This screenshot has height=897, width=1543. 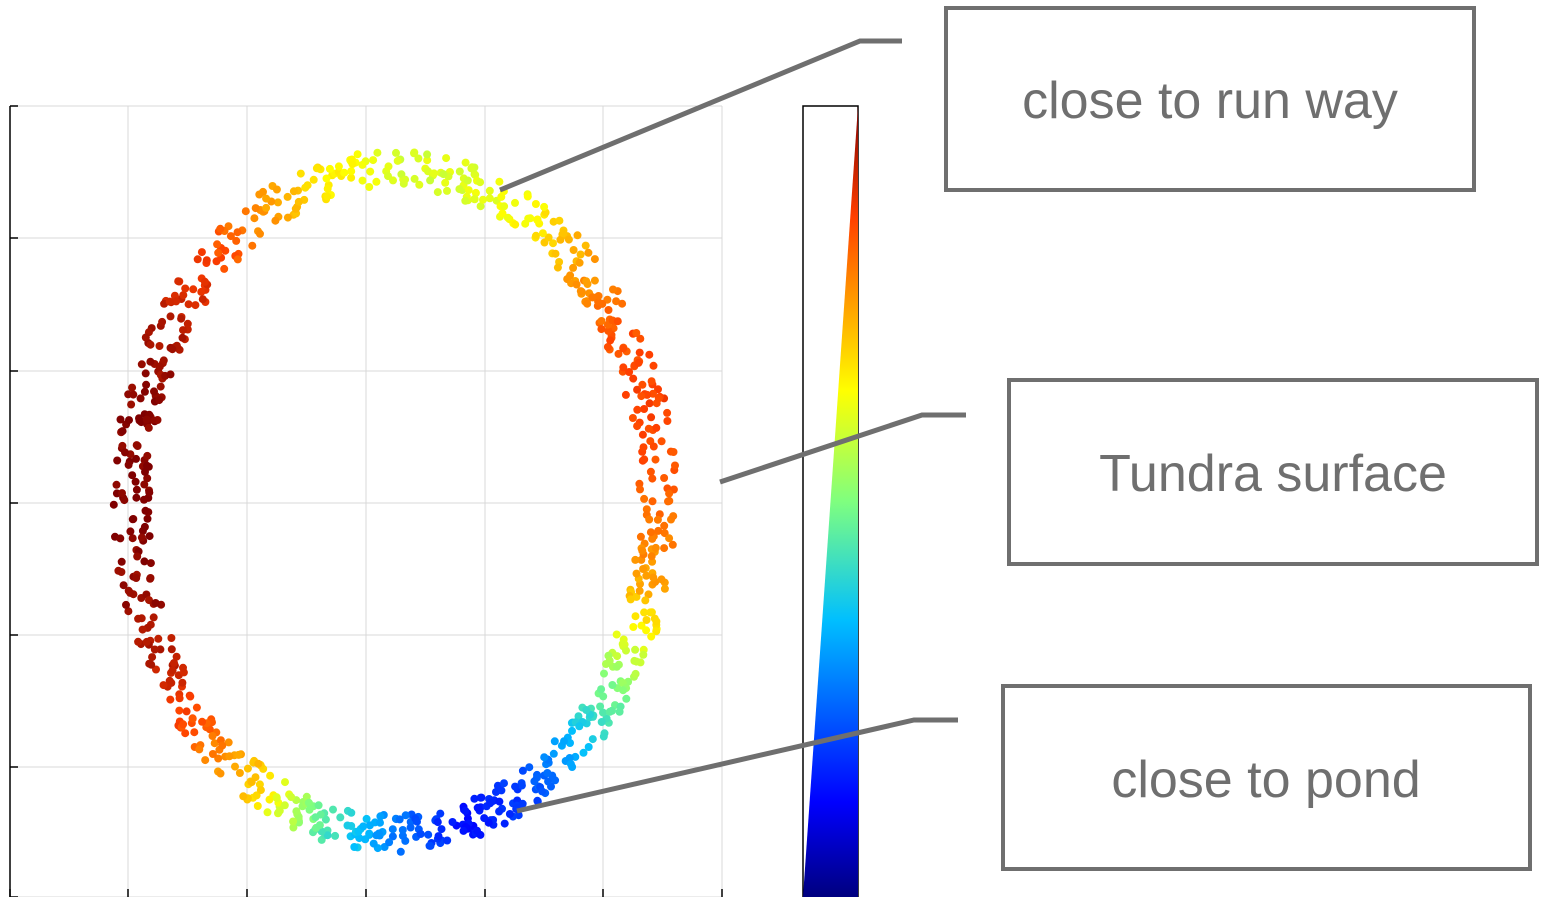 What do you see at coordinates (700, 115) in the screenshot?
I see `callout-runway-line` at bounding box center [700, 115].